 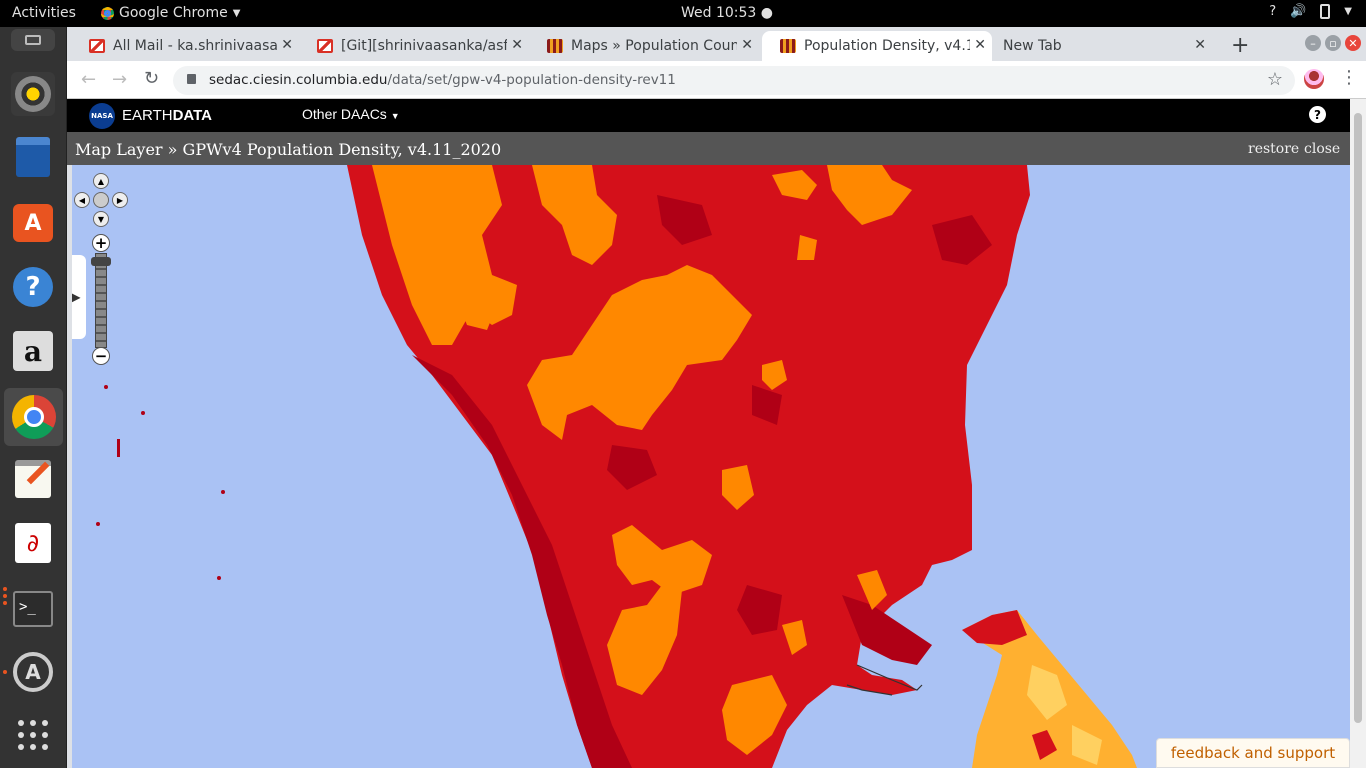 I want to click on forward-icon: →, so click(x=120, y=79).